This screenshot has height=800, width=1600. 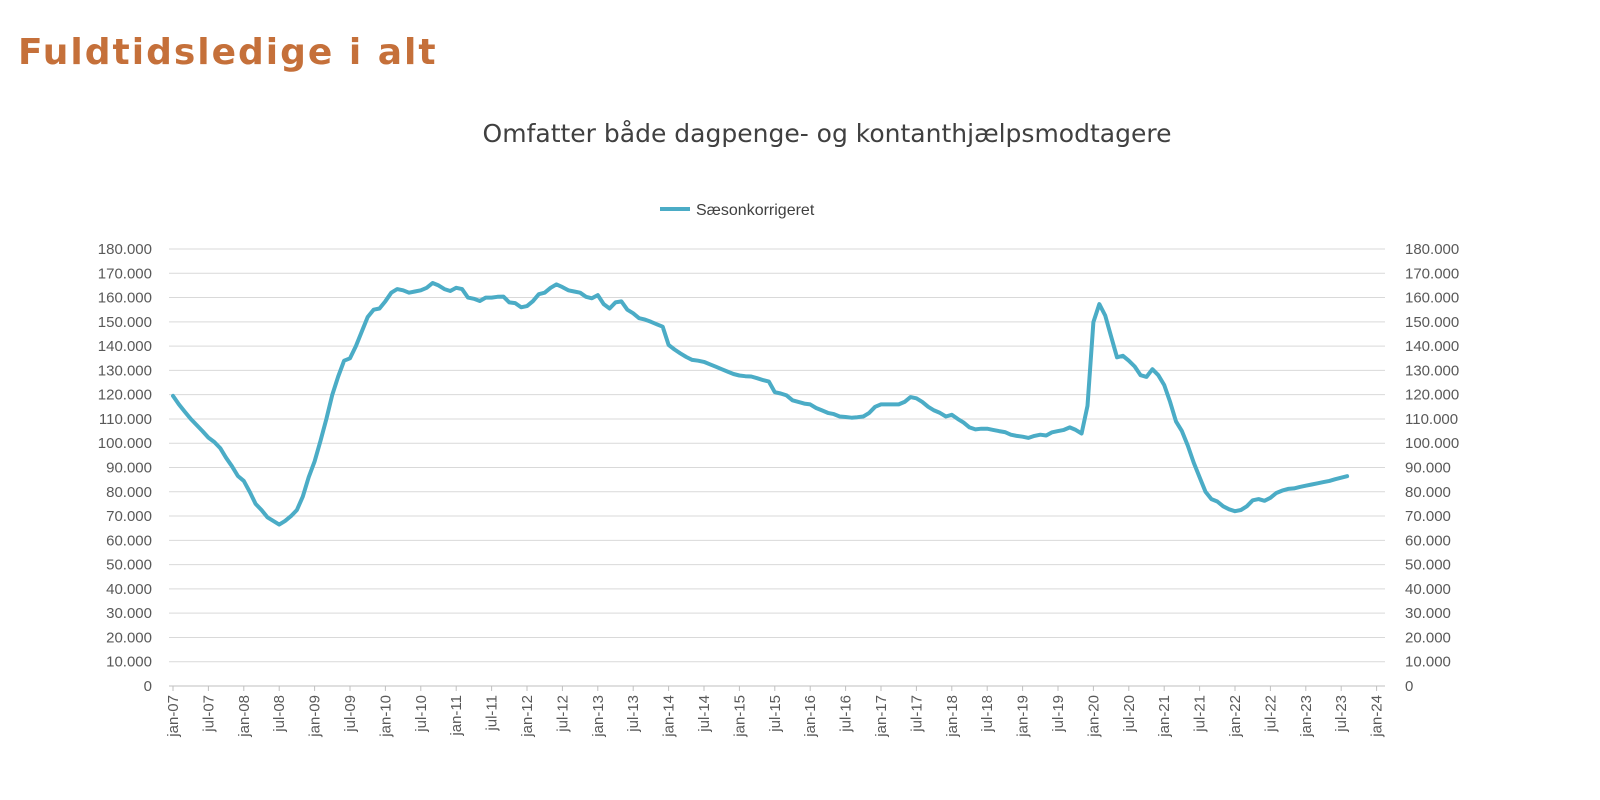 What do you see at coordinates (492, 713) in the screenshot?
I see `x-tick-label: jul-11` at bounding box center [492, 713].